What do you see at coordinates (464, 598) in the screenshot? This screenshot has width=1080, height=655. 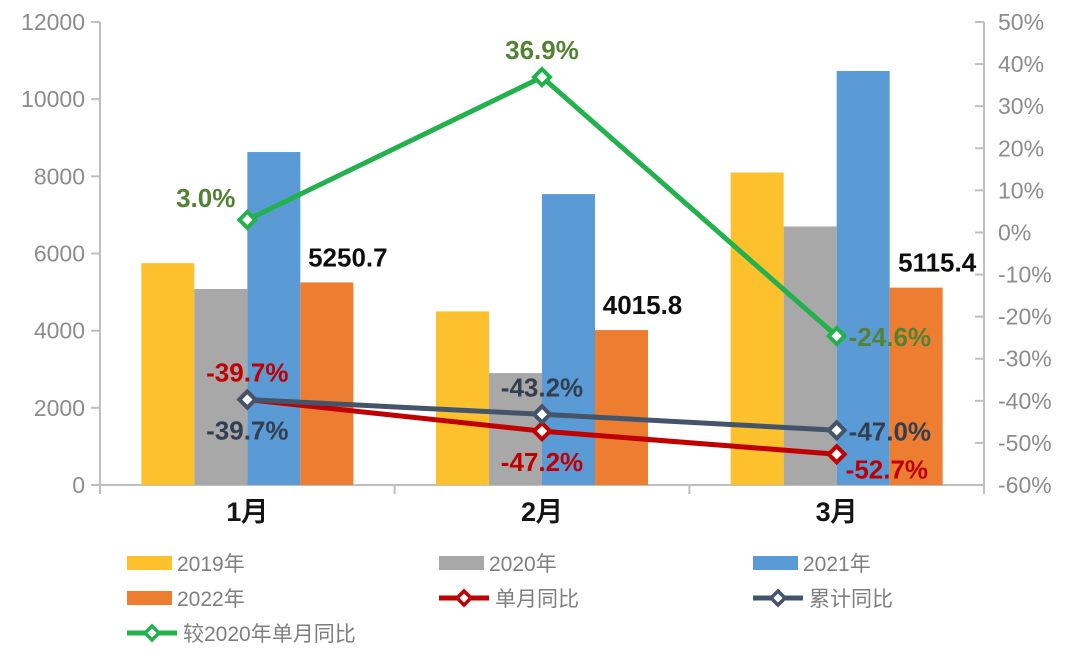 I see `legend-marker-diamond-icon-单月同比` at bounding box center [464, 598].